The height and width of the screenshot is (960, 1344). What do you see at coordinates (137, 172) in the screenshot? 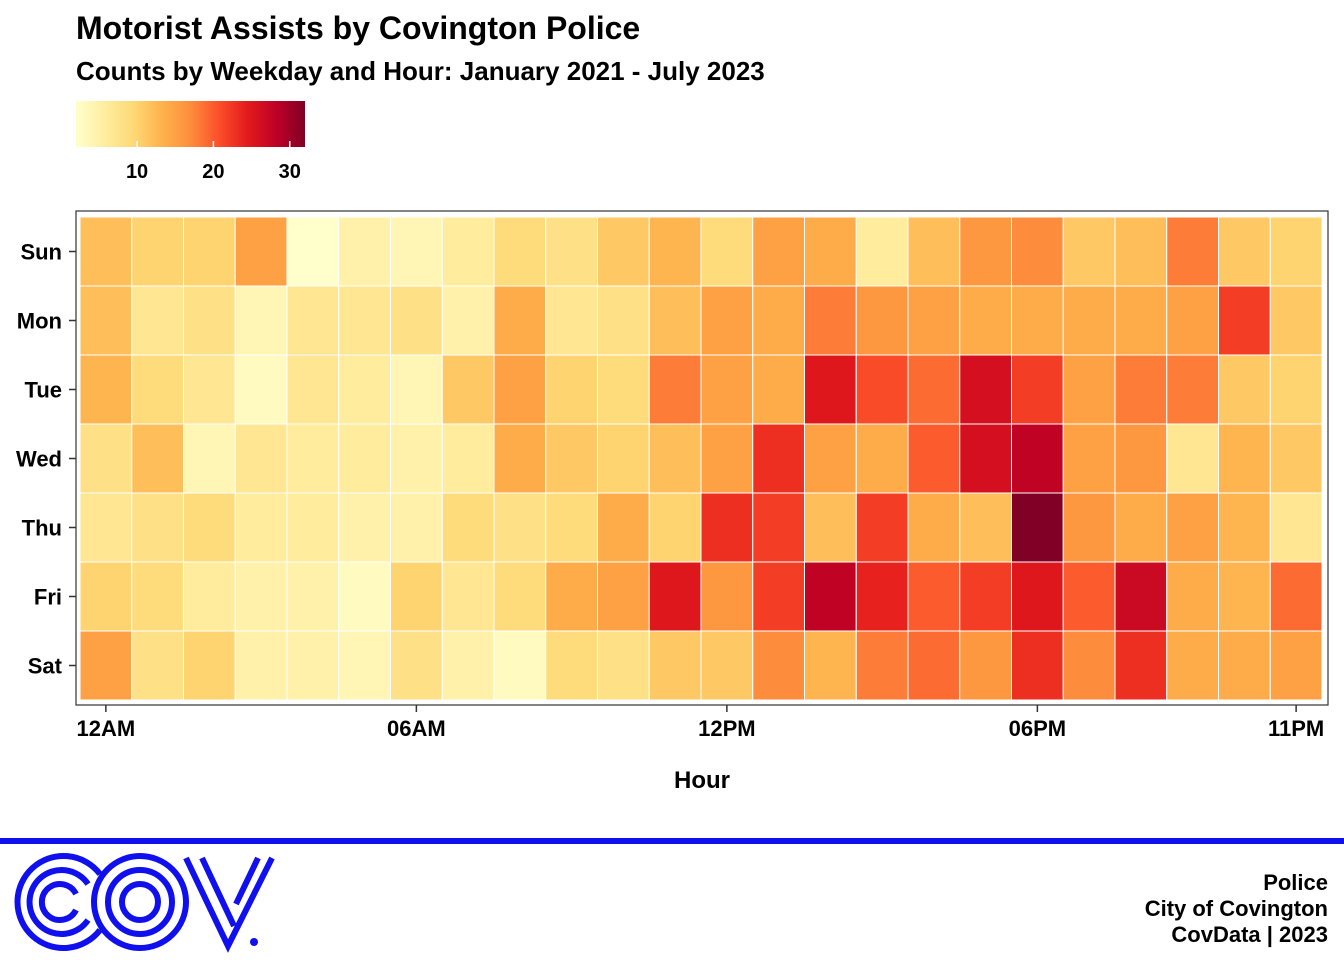
I see `legend-tick-label: 10` at bounding box center [137, 172].